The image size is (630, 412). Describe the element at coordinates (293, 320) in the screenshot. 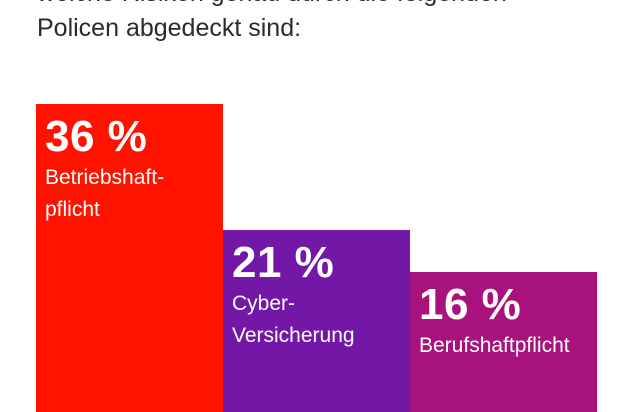

I see `bar-category-label: Cyber- Versicherung` at that location.